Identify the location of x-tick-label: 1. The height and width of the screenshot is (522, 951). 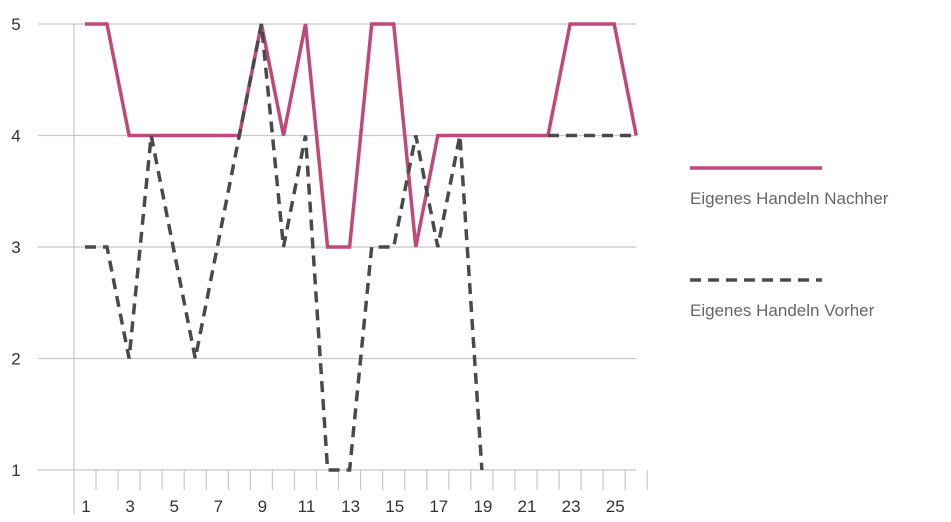
(85, 506).